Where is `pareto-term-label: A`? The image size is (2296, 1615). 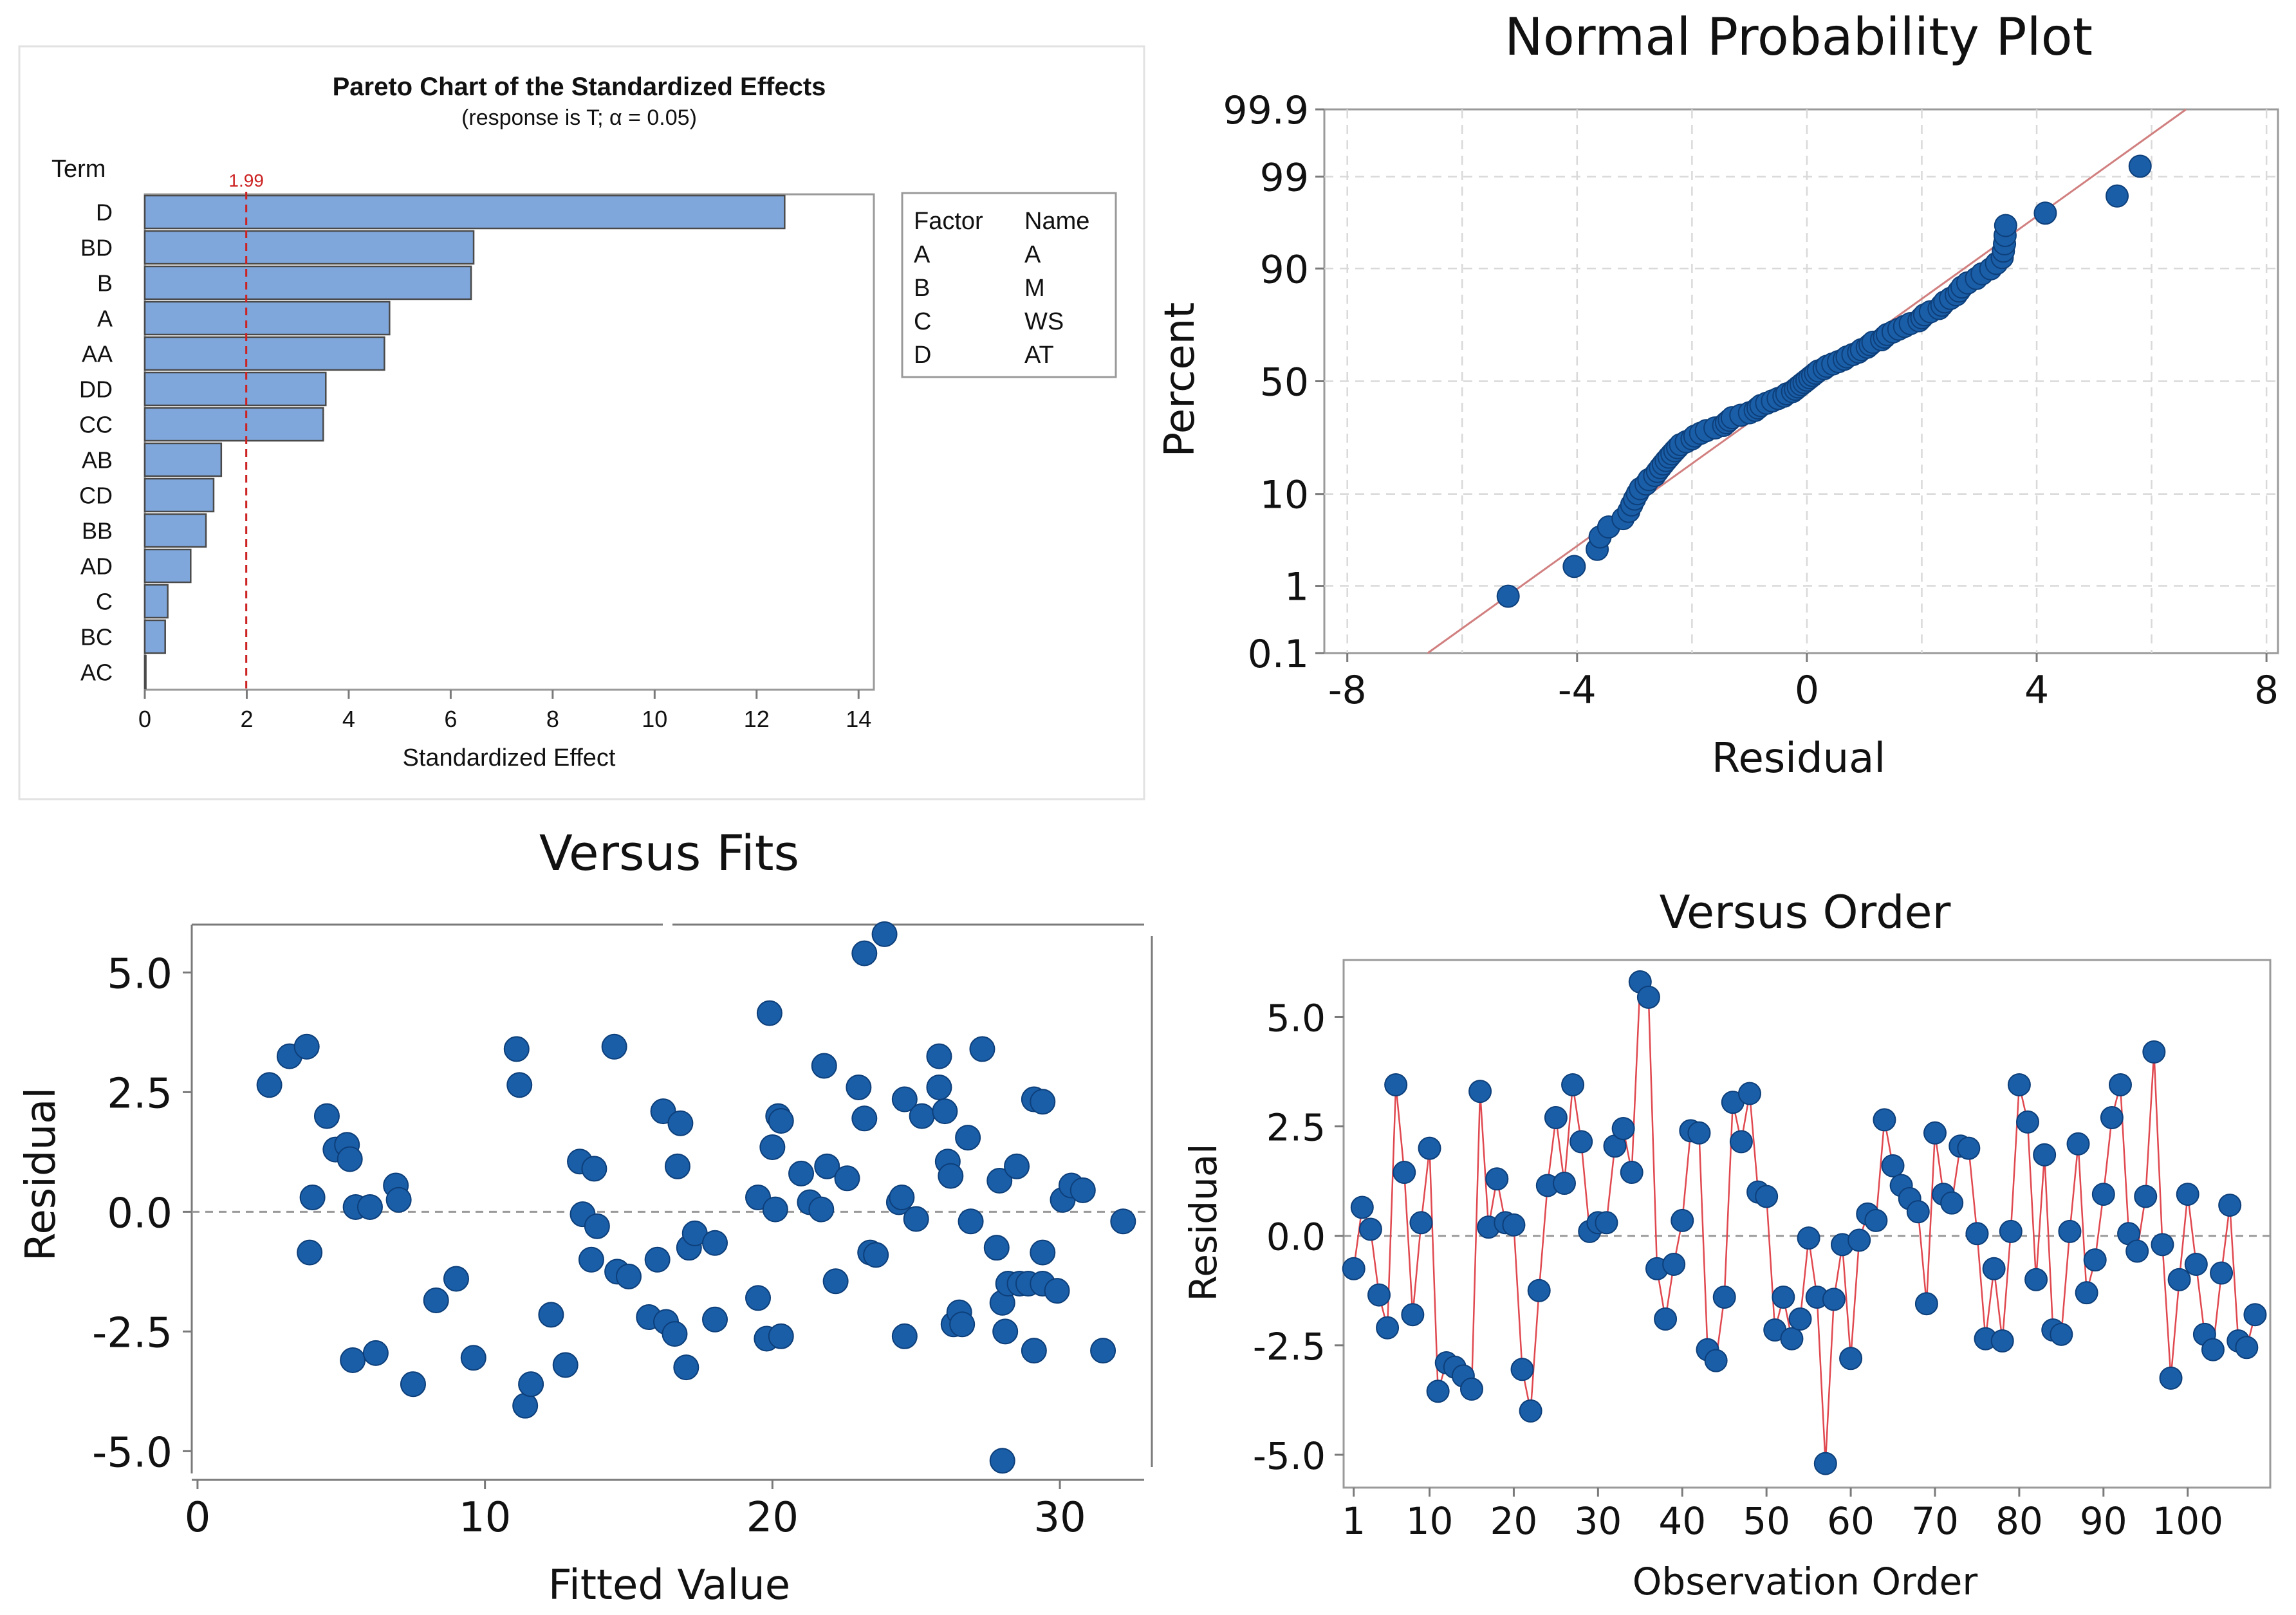
pareto-term-label: A is located at coordinates (105, 319).